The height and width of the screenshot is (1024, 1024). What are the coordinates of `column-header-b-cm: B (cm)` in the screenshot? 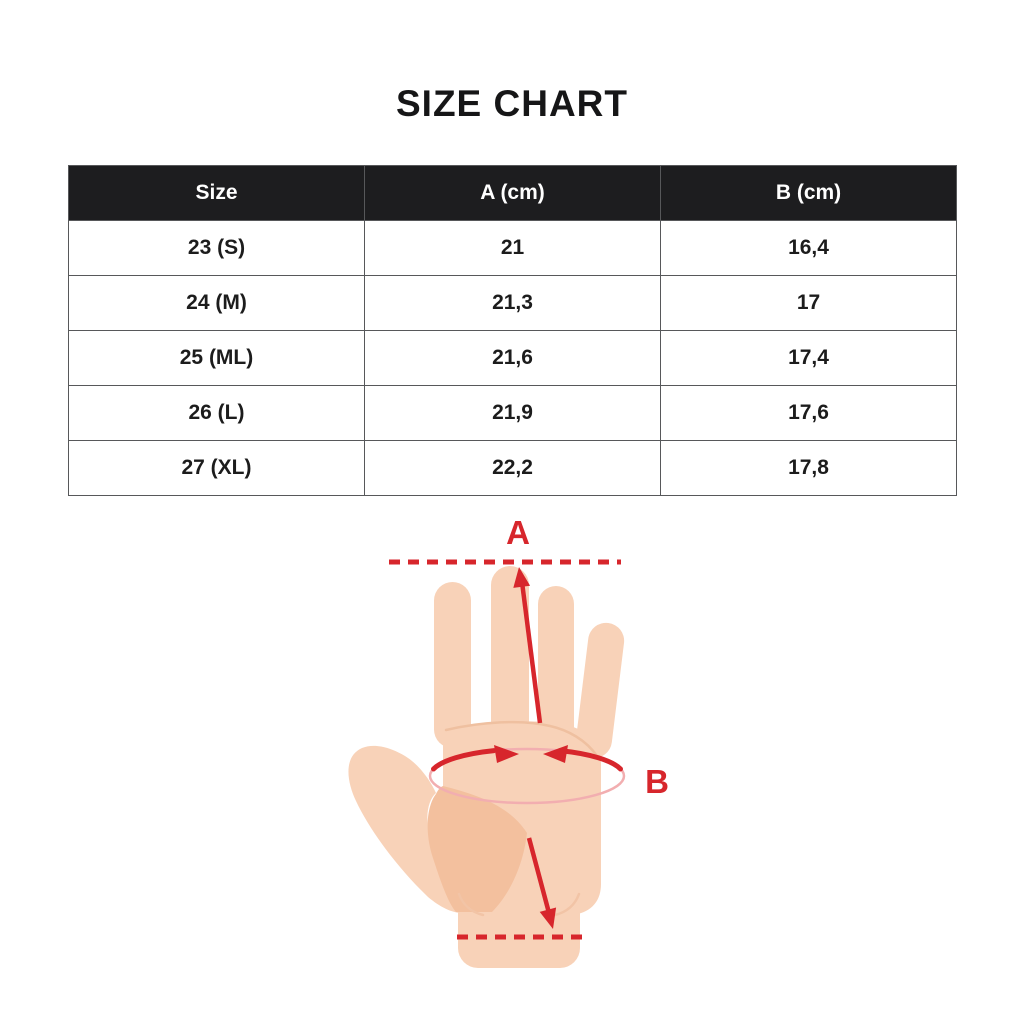 It's located at (808, 193).